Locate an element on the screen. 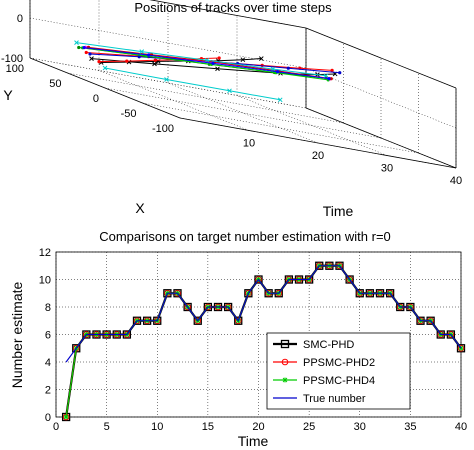 This screenshot has height=450, width=474. bottom-yaxis-label: Number estimate is located at coordinates (17, 334).